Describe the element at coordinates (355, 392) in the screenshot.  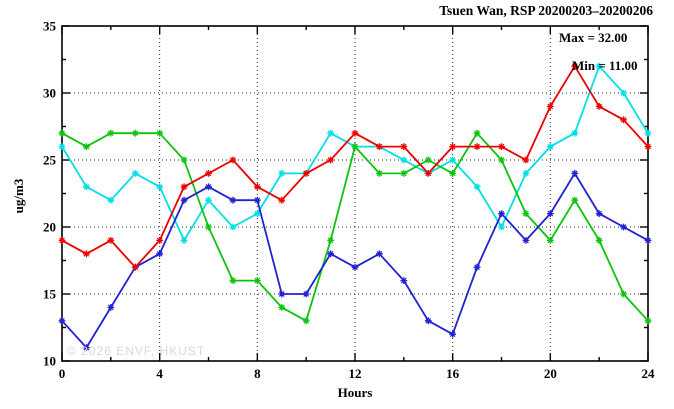
I see `x-axis-label: Hours` at that location.